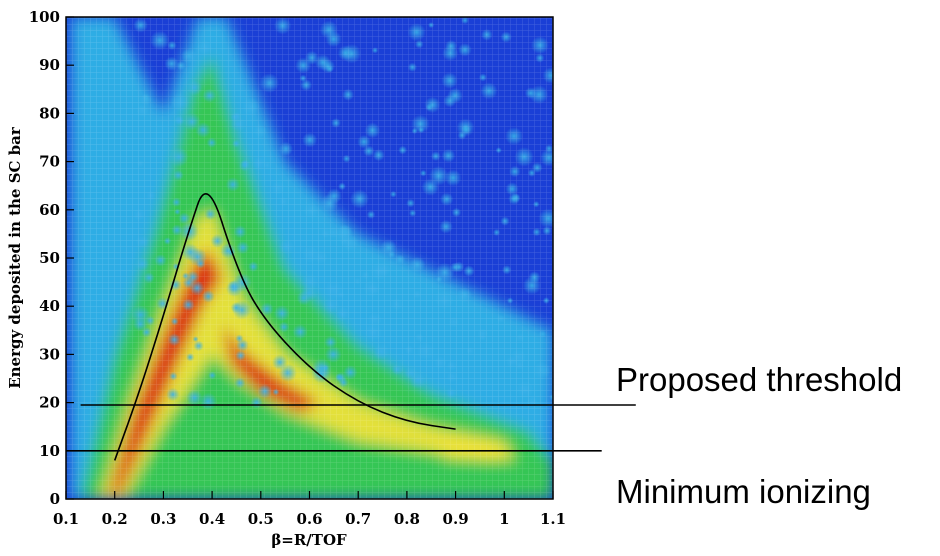 The height and width of the screenshot is (556, 940). What do you see at coordinates (49, 451) in the screenshot?
I see `y-tick-label: 10` at bounding box center [49, 451].